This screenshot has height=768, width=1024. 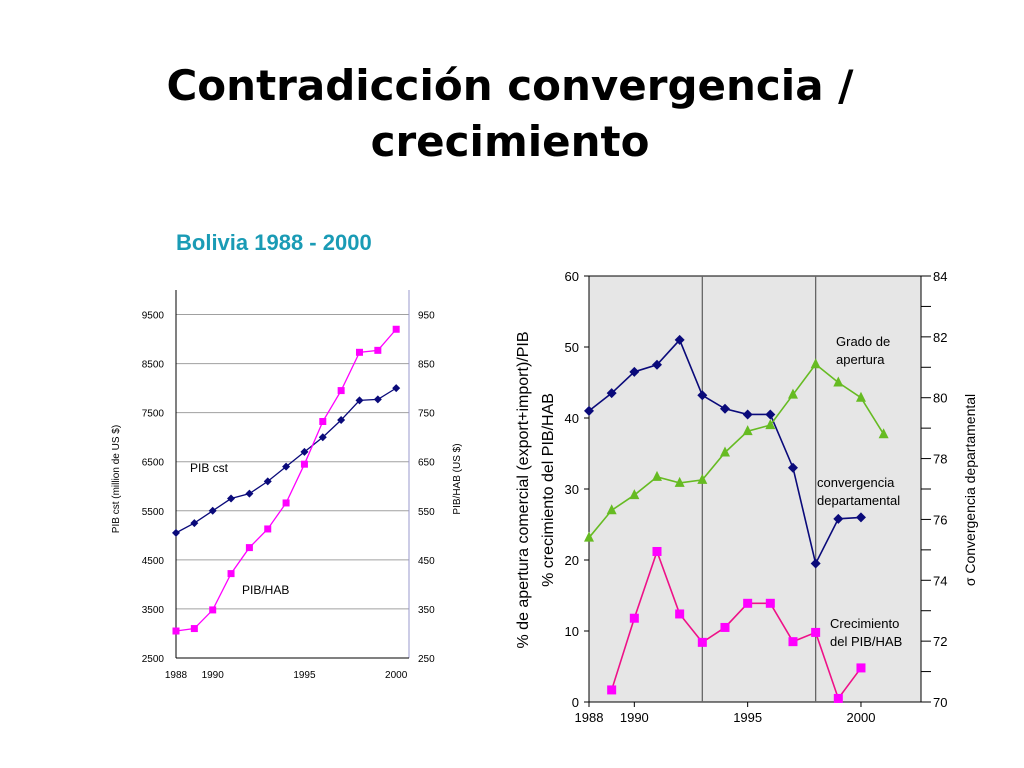 I want to click on point-convergencia-departamental-1988, so click(x=589, y=536).